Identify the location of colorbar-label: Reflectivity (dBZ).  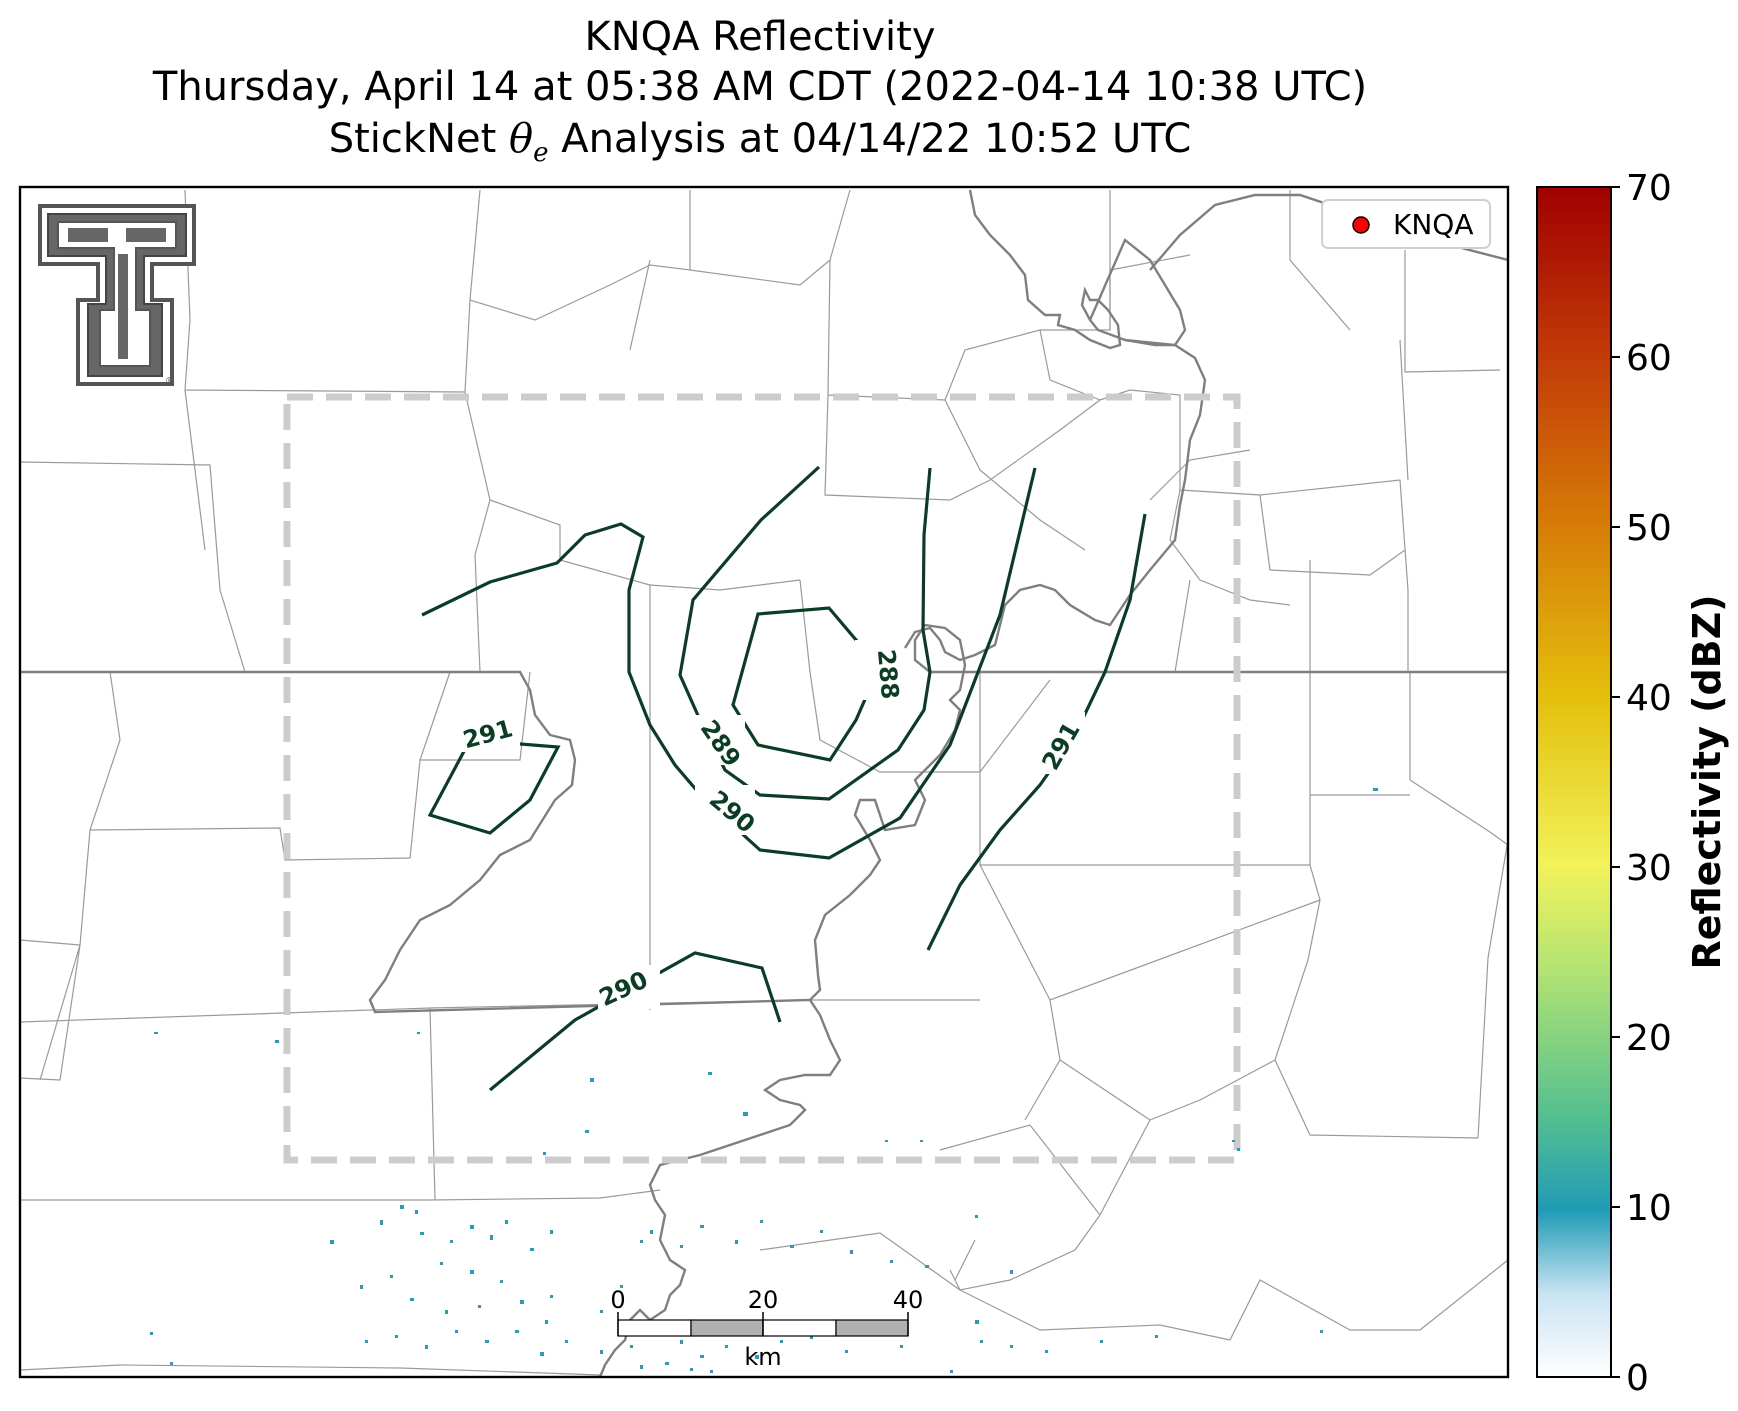
(1707, 781).